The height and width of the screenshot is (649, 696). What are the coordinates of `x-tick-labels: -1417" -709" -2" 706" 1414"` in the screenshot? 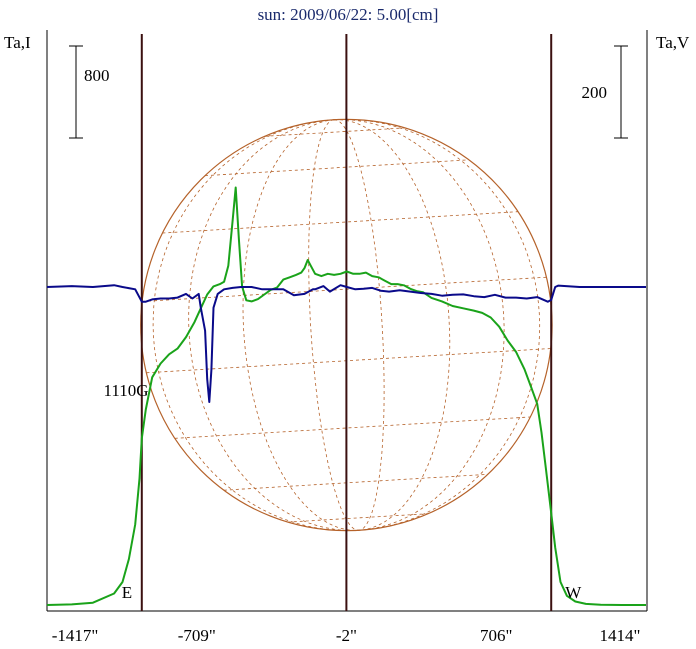 It's located at (346, 635).